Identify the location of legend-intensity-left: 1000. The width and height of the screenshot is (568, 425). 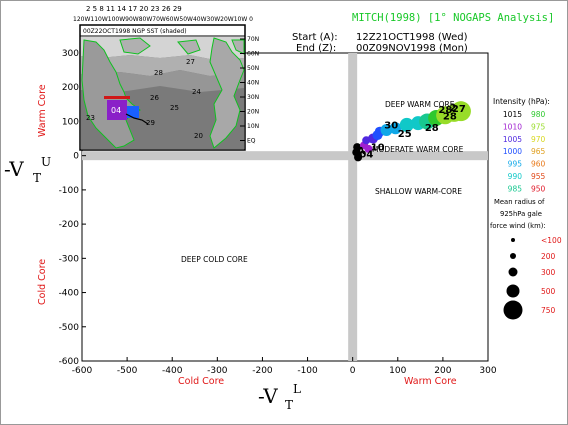
(512, 151).